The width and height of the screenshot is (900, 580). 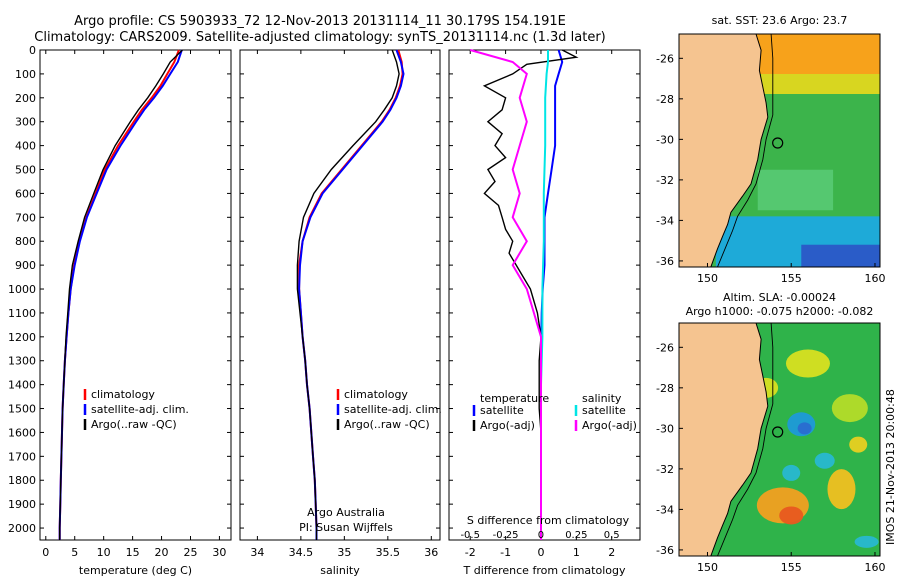 What do you see at coordinates (22, 289) in the screenshot?
I see `y-tick-label: 1000` at bounding box center [22, 289].